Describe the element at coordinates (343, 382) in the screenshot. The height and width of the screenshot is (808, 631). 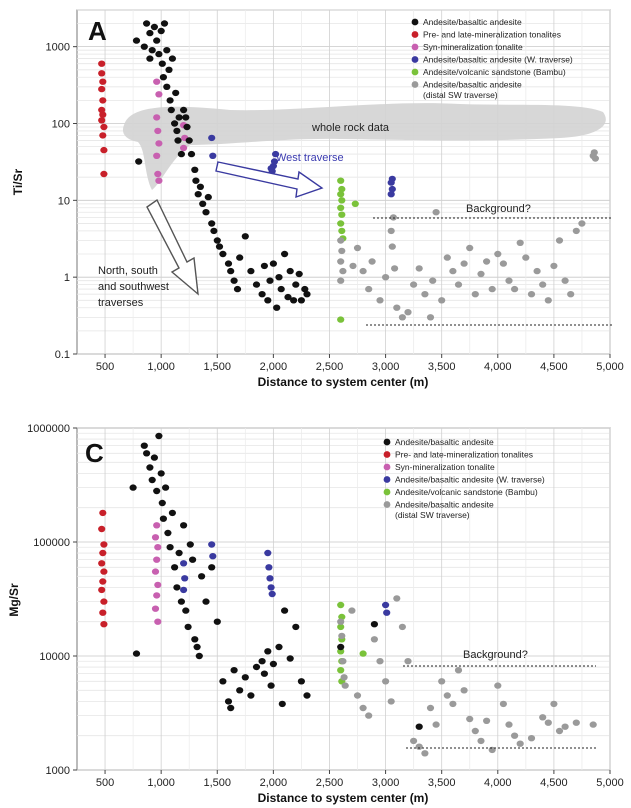
I see `x-axis-title-a: Distance to system center (m)` at that location.